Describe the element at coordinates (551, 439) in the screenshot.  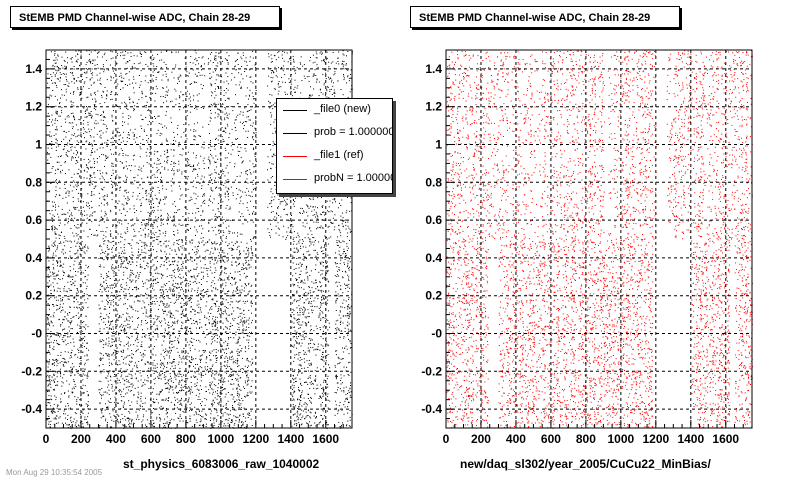
I see `right-x-tick-label-600: 600` at that location.